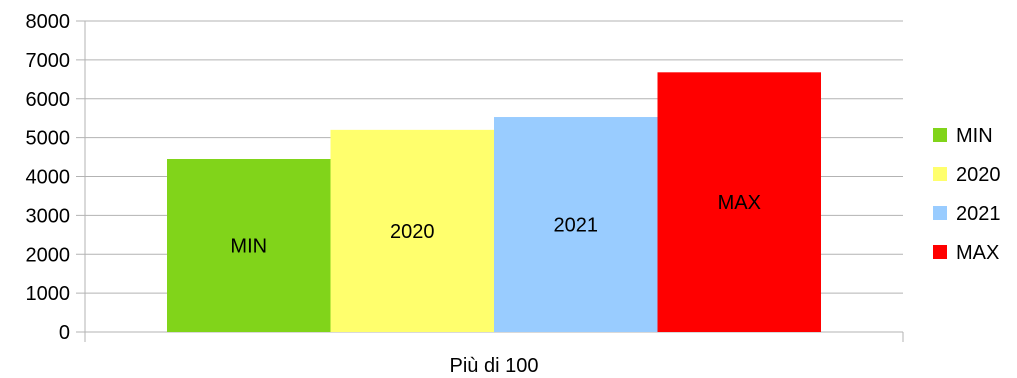 The height and width of the screenshot is (378, 1017). I want to click on y-tick-labels: 0 1000 2000 3000 4000 5000 6000 7000 8000, so click(48, 177).